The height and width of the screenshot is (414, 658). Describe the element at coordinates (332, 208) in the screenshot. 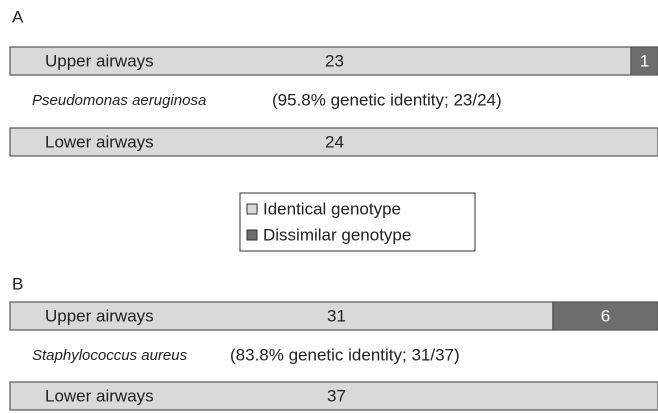

I see `legend-label: Identical genotype` at that location.